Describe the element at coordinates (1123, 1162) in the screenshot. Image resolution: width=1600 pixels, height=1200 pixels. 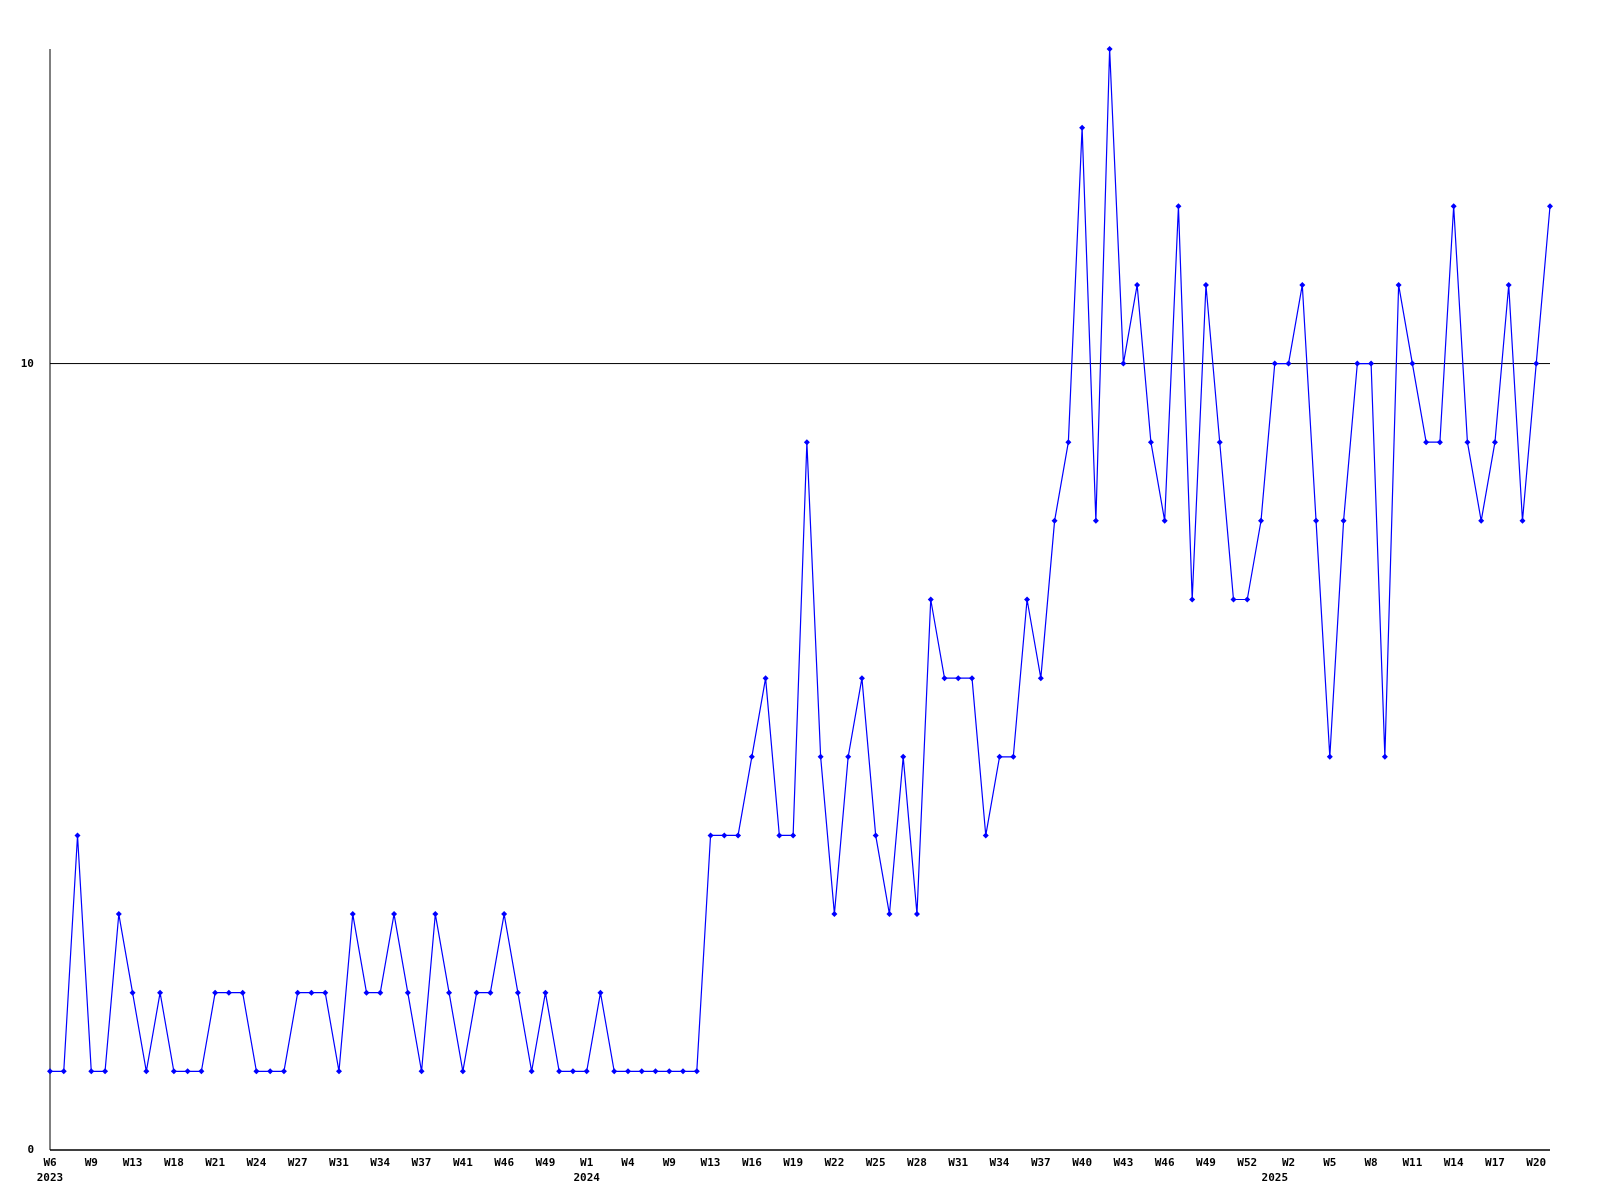
I see `x-tick-label: W43` at that location.